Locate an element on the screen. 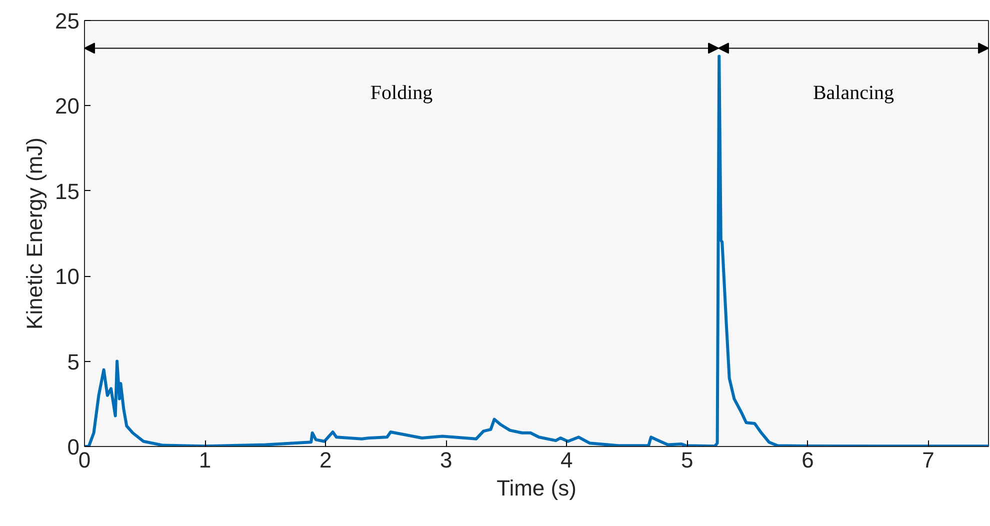 This screenshot has width=990, height=526. y-tick-label: 15 is located at coordinates (67, 191).